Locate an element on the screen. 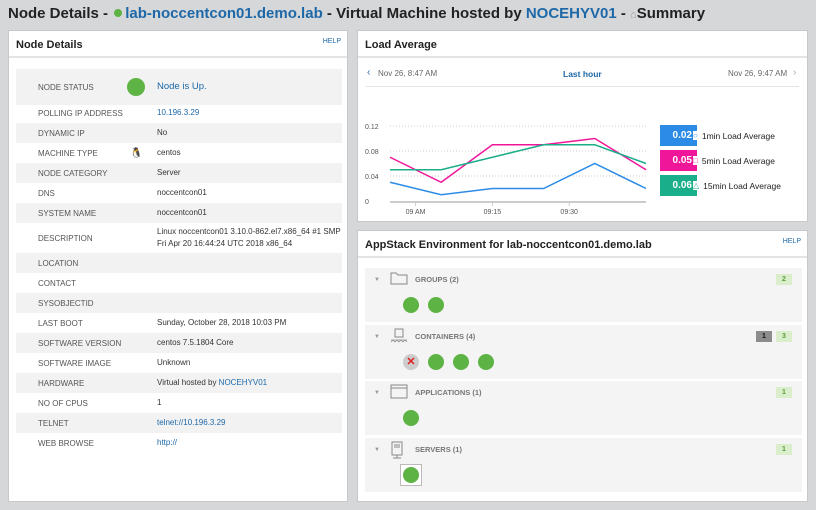 The width and height of the screenshot is (816, 510). table-row: SYSTEM NAME noccentcon01 is located at coordinates (179, 213).